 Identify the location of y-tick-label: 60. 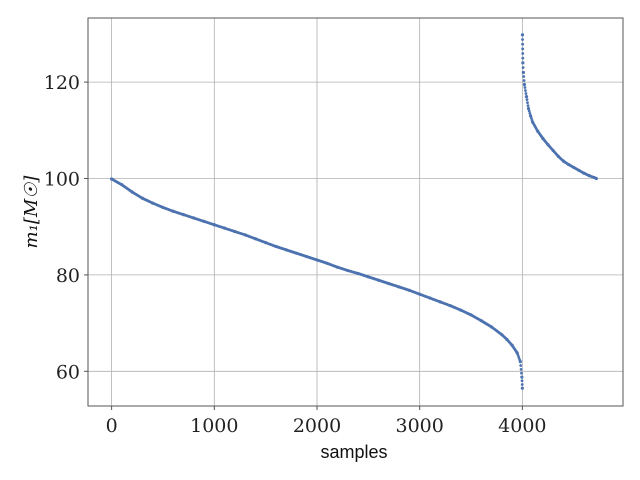
(68, 372).